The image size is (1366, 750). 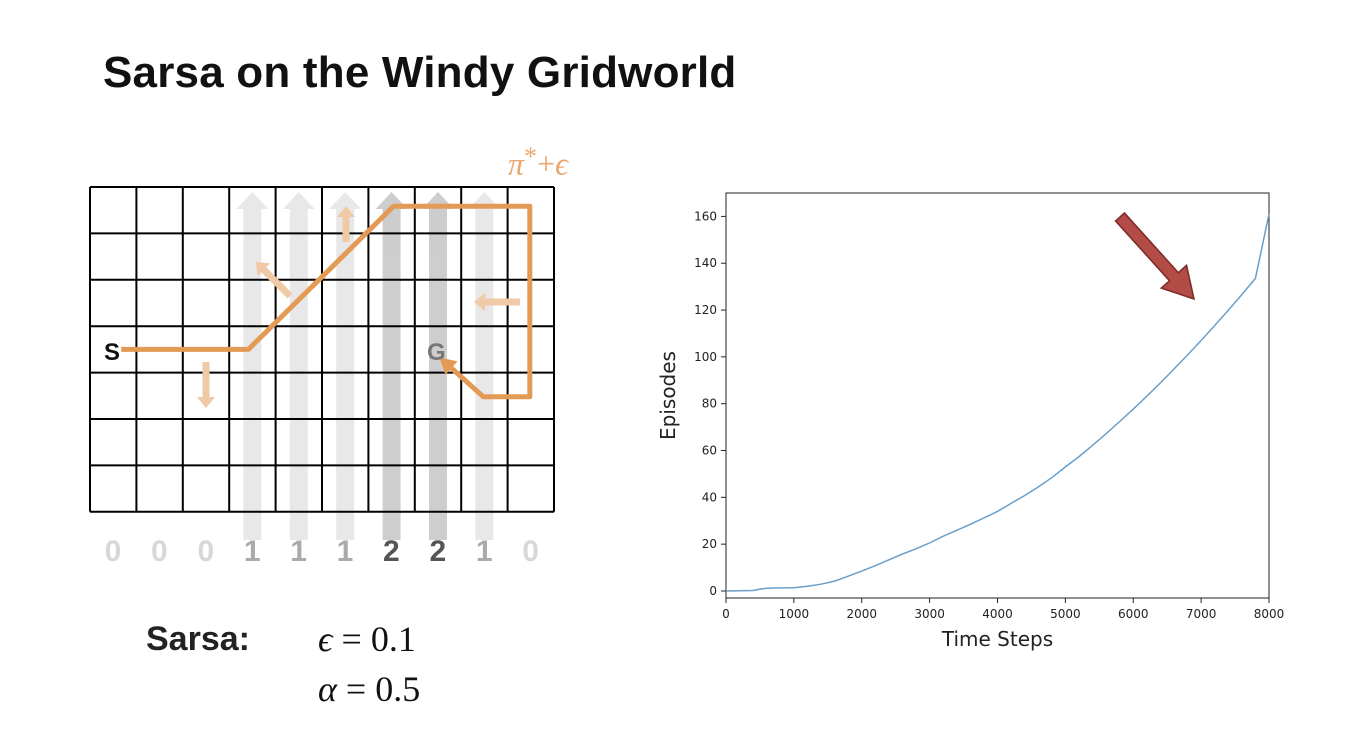 I want to click on y-axis-ticks: 0 20 40 60 80 100 120 140 160, so click(x=710, y=403).